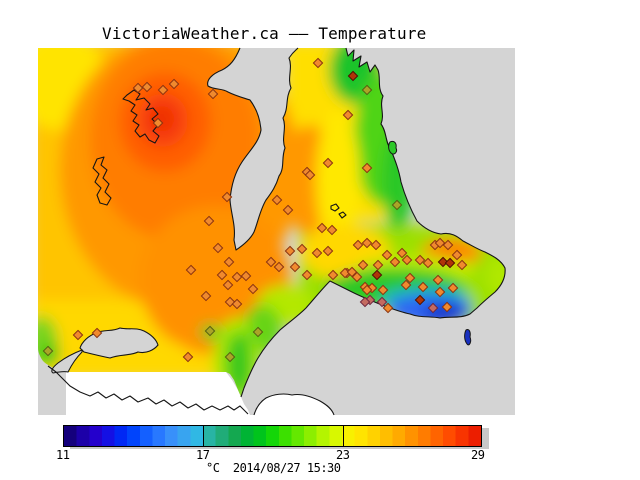 The width and height of the screenshot is (640, 480). Describe the element at coordinates (272, 436) in the screenshot. I see `colorbar` at that location.